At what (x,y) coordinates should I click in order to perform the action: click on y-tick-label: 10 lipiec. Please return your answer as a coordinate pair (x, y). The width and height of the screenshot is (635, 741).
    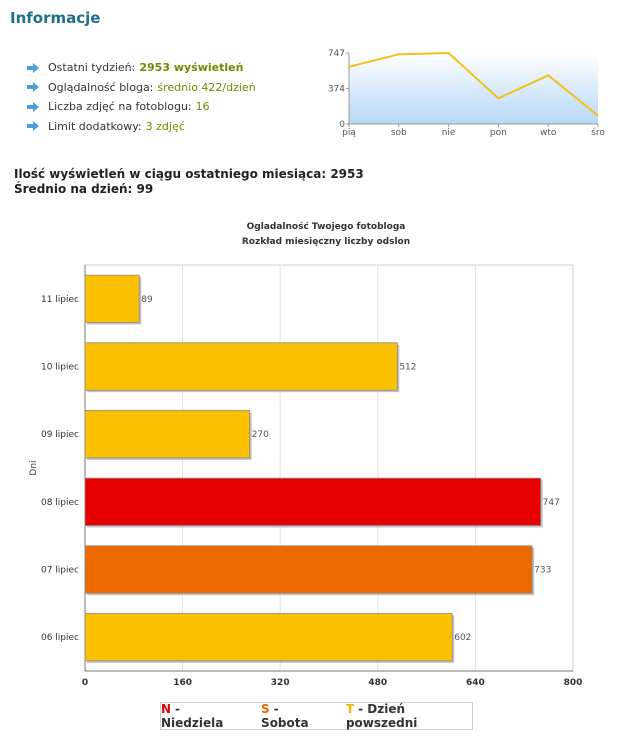
    Looking at the image, I should click on (60, 368).